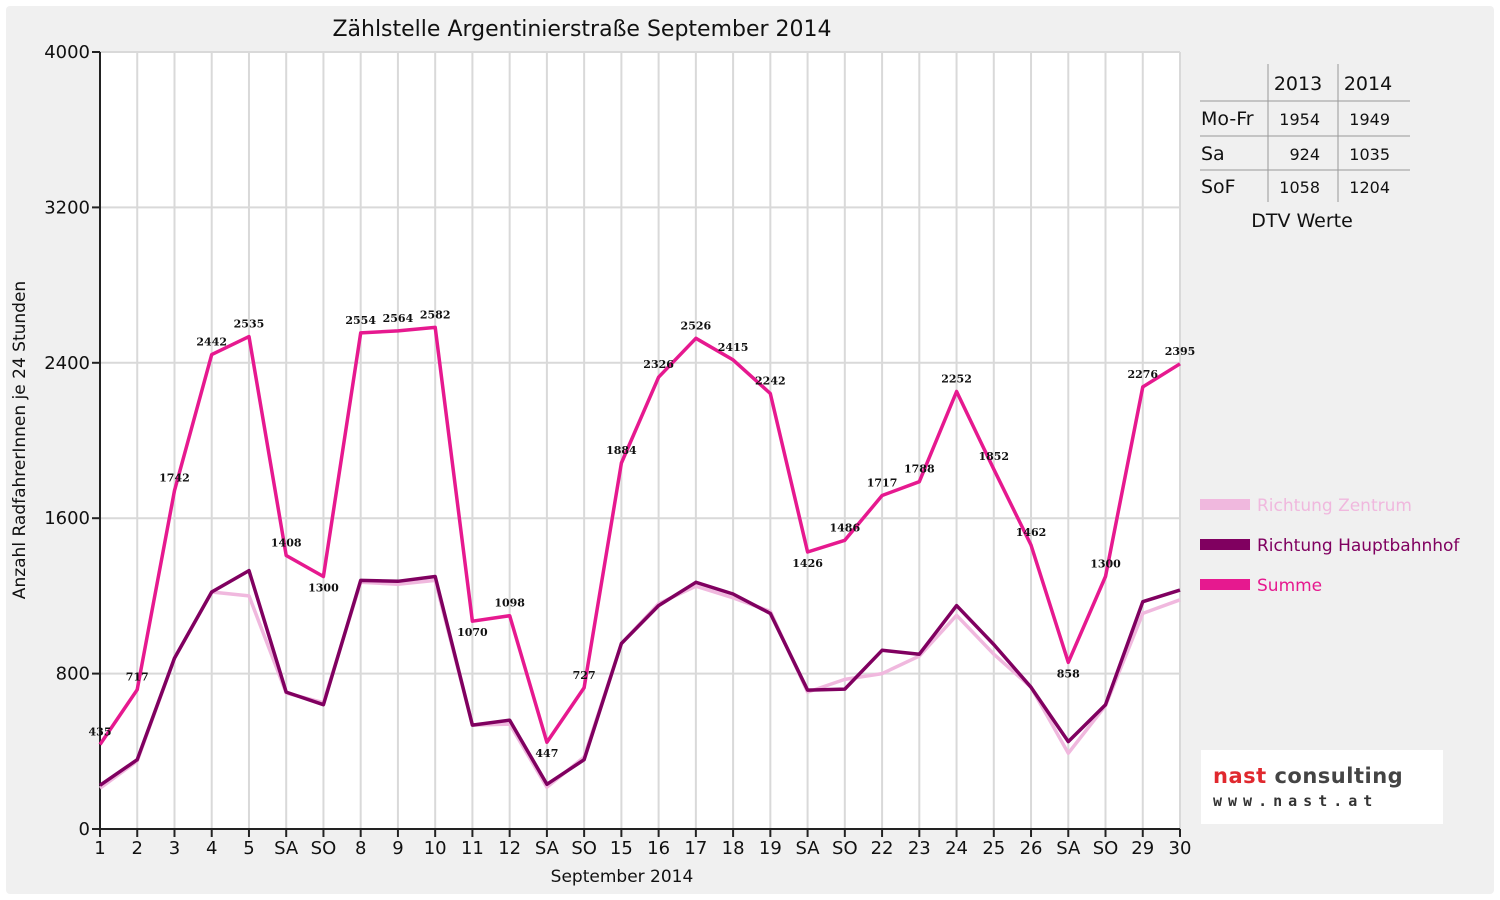 Image resolution: width=1500 pixels, height=900 pixels. I want to click on y-tick-label: 1600, so click(67, 518).